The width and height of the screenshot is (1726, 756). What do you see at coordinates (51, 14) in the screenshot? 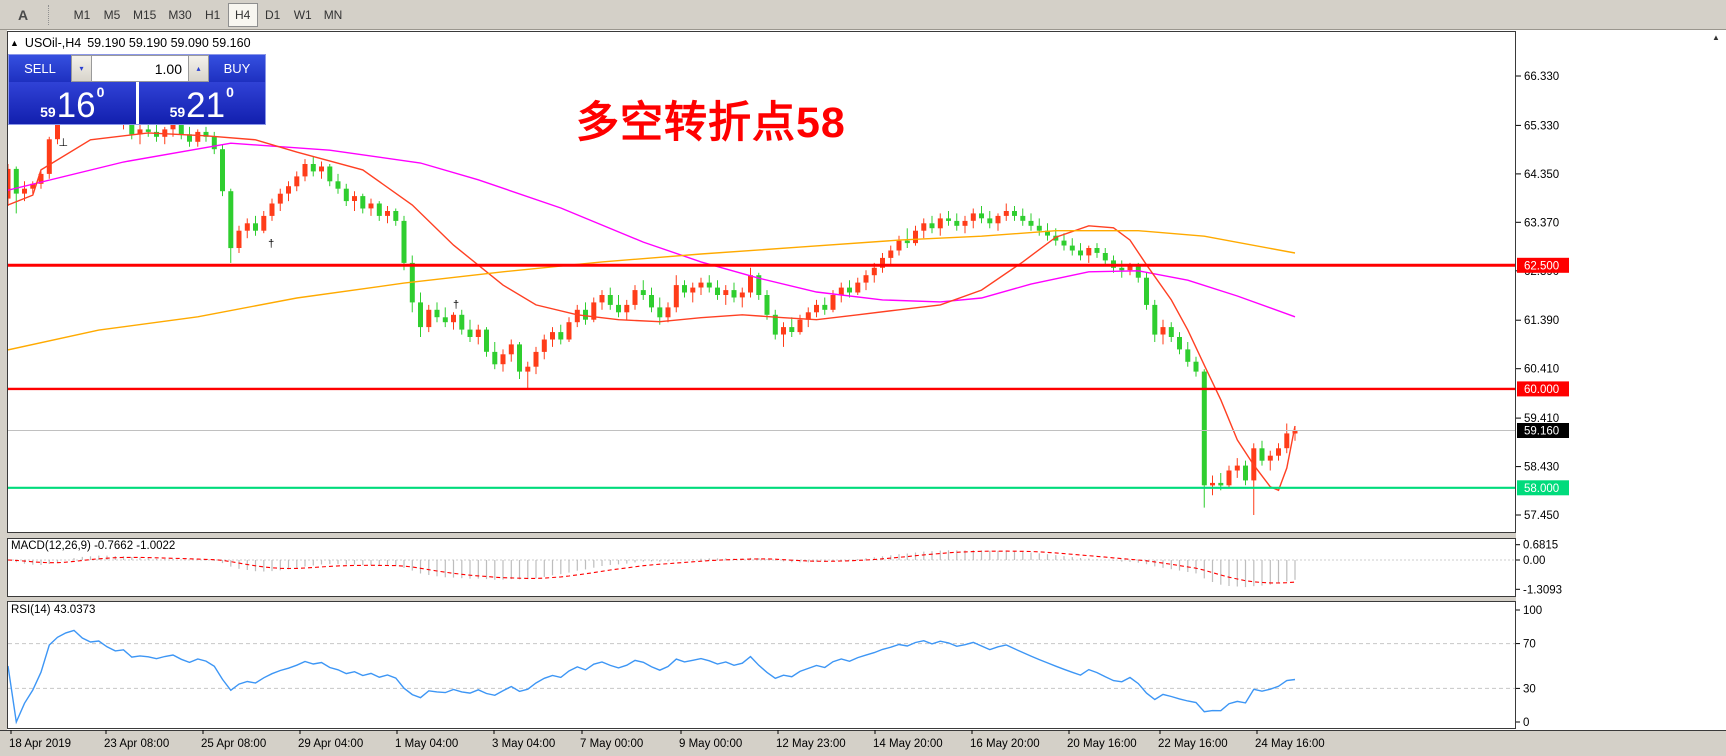
I see `toolbar-separator` at bounding box center [51, 14].